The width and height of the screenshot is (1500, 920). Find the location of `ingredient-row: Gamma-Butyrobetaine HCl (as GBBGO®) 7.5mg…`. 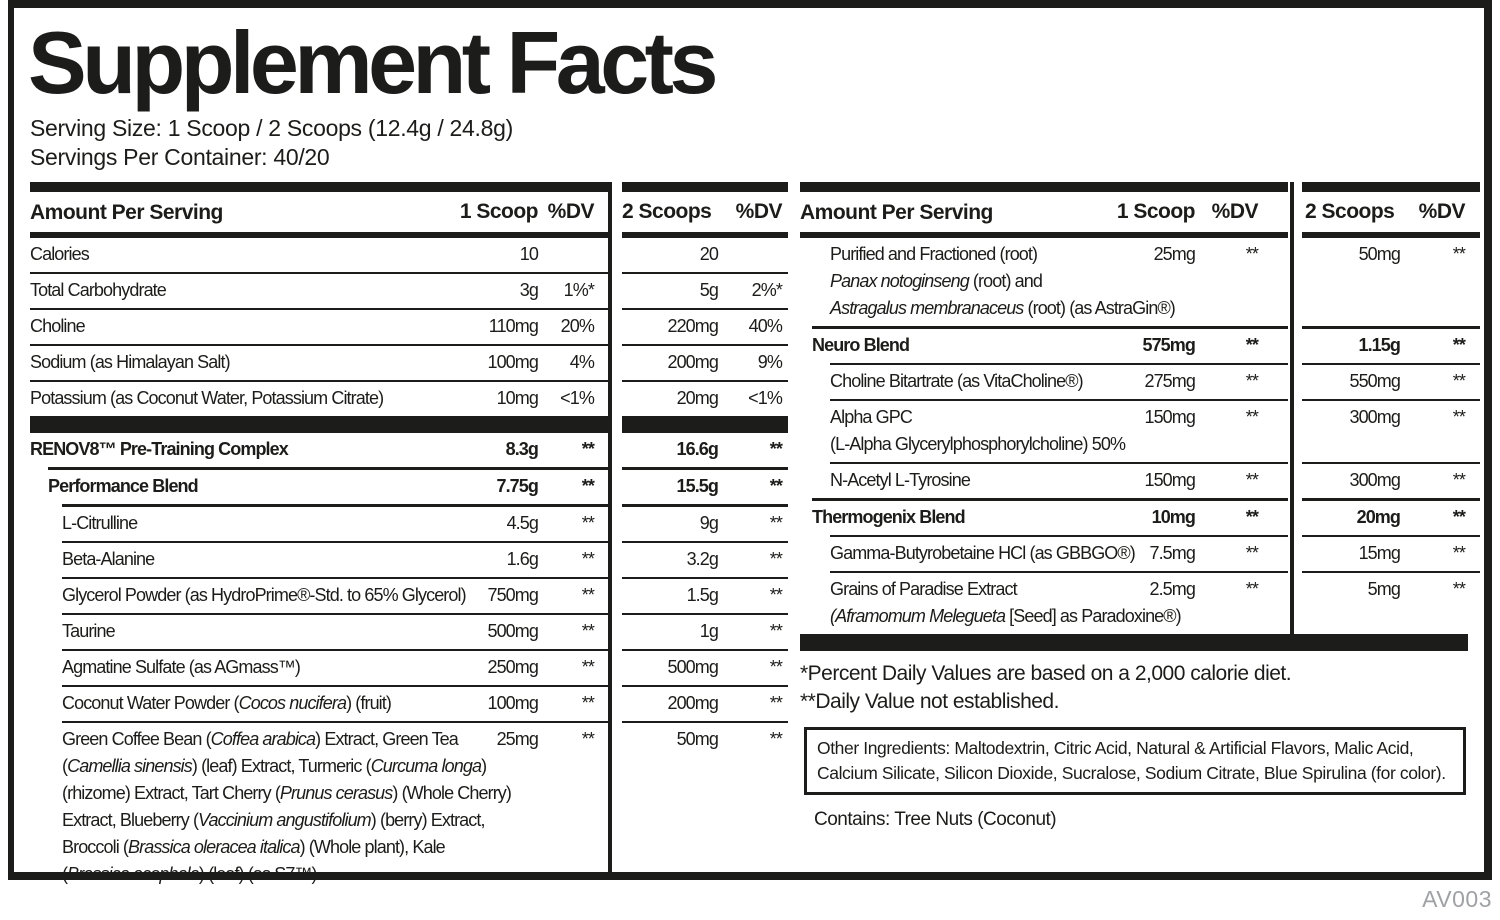

ingredient-row: Gamma-Butyrobetaine HCl (as GBBGO®) 7.5mg… is located at coordinates (1140, 553).